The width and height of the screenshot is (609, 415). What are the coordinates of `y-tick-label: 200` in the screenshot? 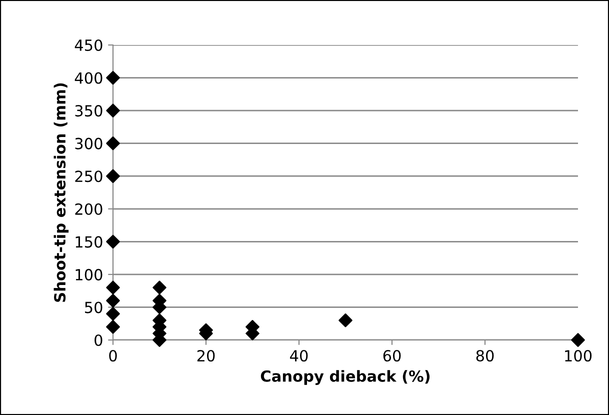 It's located at (88, 209).